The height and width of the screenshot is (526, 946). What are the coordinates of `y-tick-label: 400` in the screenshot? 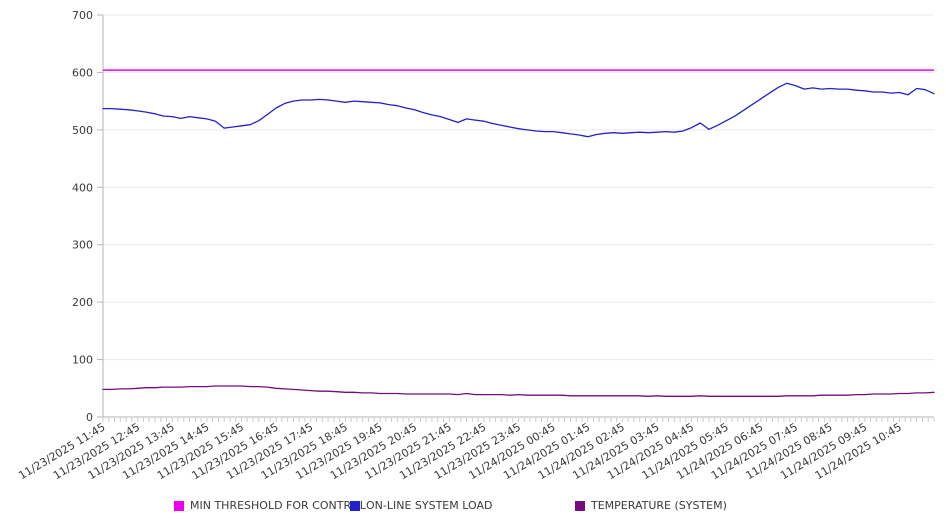 It's located at (82, 187).